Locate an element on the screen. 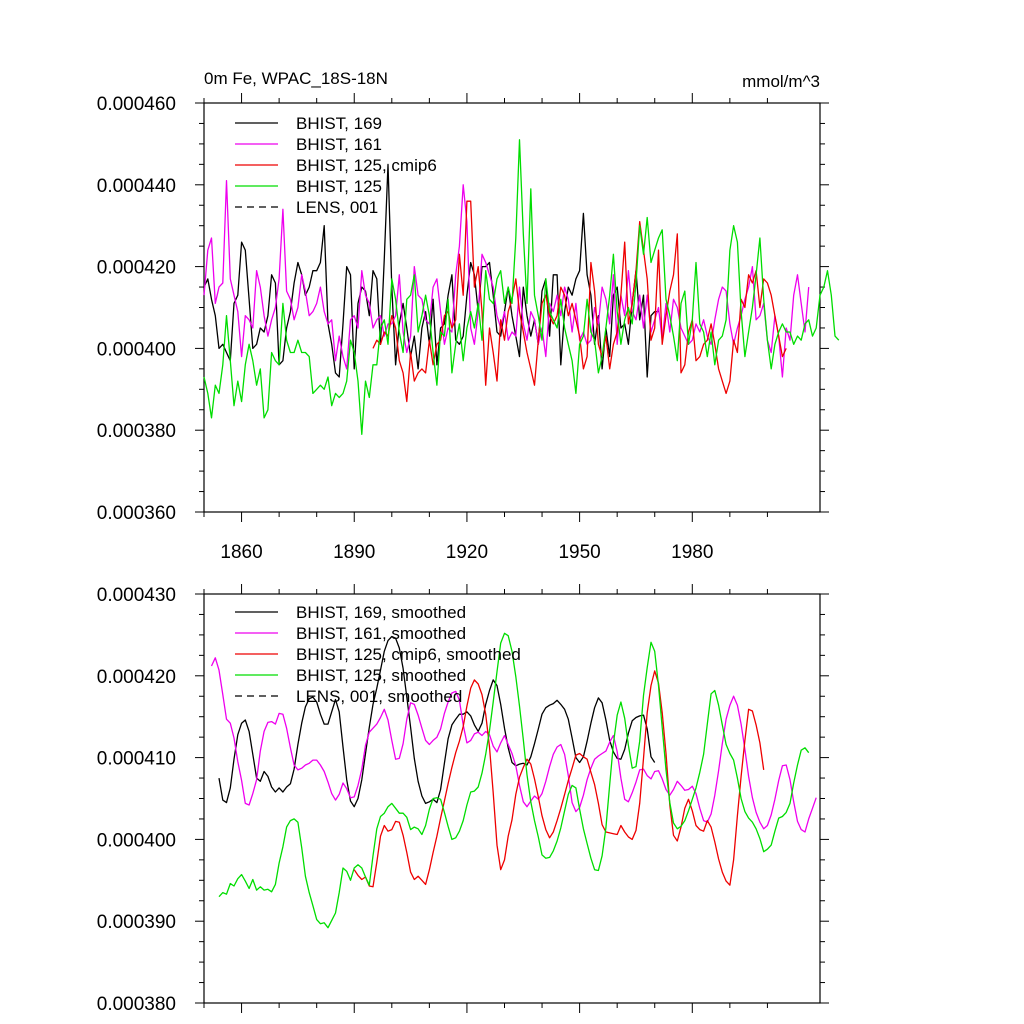 The width and height of the screenshot is (1024, 1024). y-tick-label: 0.000460 is located at coordinates (136, 104).